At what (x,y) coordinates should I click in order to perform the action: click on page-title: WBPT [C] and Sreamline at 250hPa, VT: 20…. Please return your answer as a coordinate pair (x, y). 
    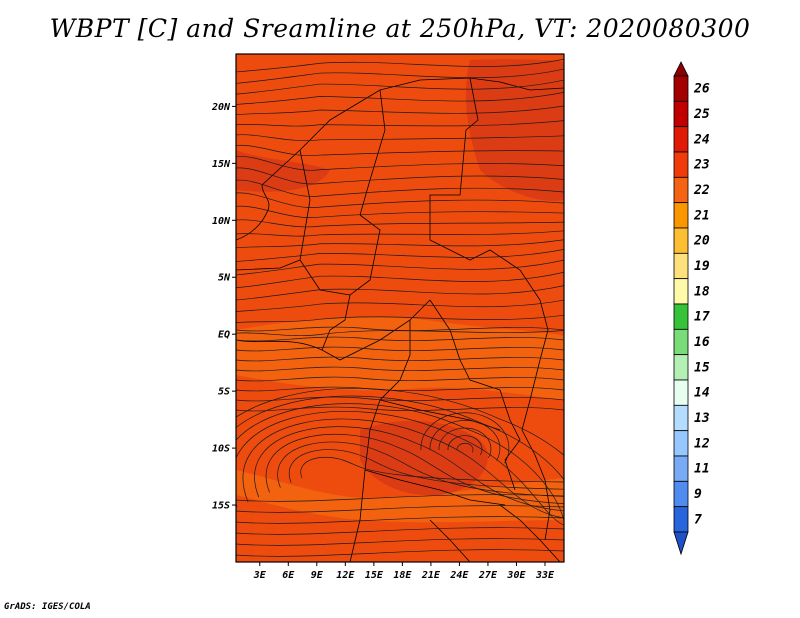
    Looking at the image, I should click on (400, 28).